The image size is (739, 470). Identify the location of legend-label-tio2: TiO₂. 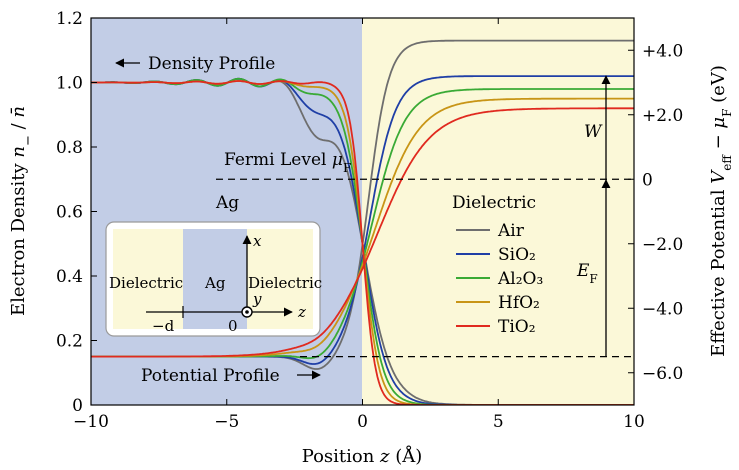
(517, 327).